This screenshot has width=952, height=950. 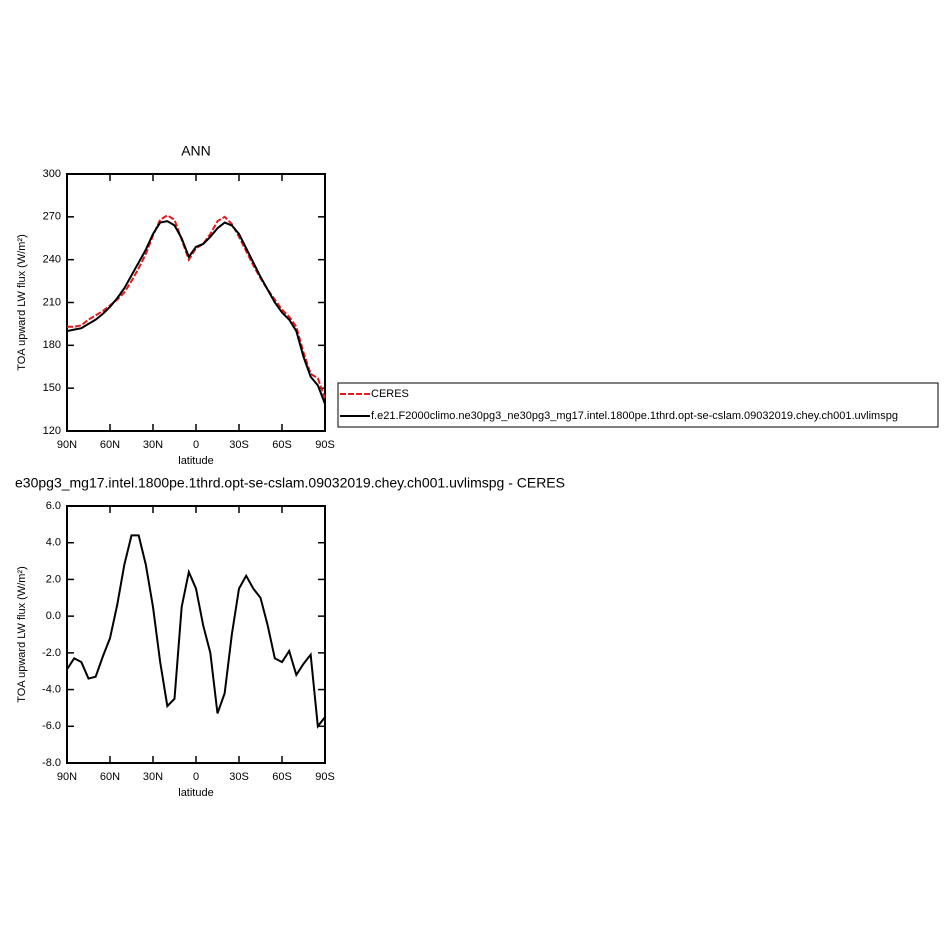 I want to click on y-tick-label: 4.0, so click(x=53, y=543).